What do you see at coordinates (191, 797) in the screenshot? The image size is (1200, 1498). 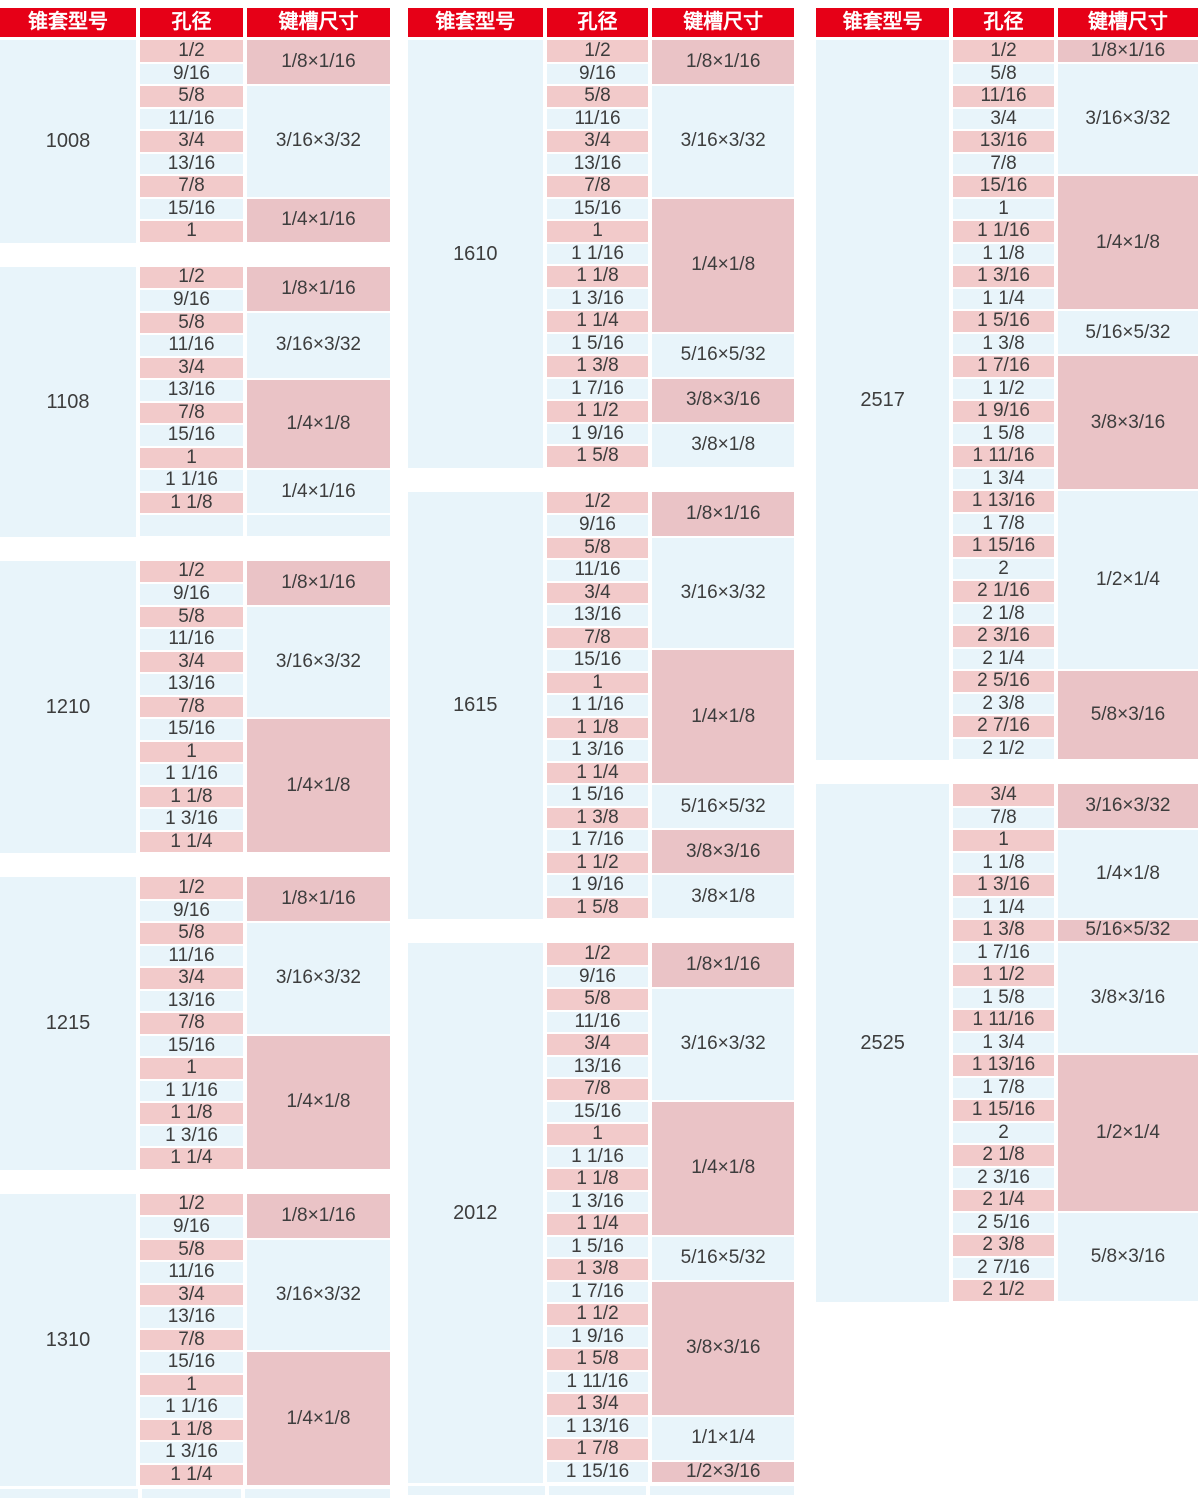 I see `bore-cell: 1 1/8` at bounding box center [191, 797].